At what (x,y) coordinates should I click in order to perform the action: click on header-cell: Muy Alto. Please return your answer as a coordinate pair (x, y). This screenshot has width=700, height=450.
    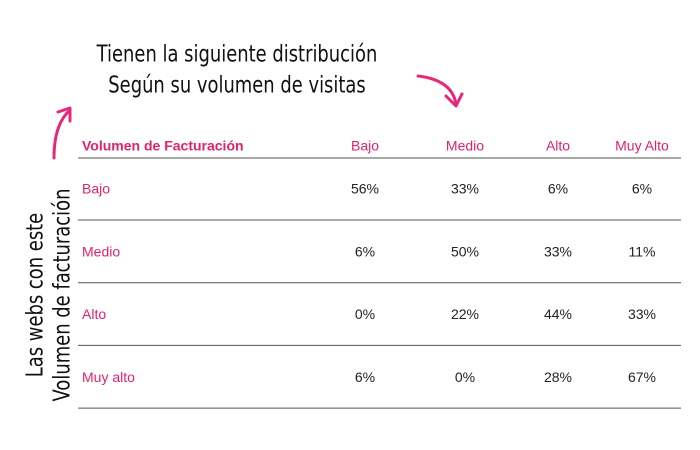
    Looking at the image, I should click on (642, 146).